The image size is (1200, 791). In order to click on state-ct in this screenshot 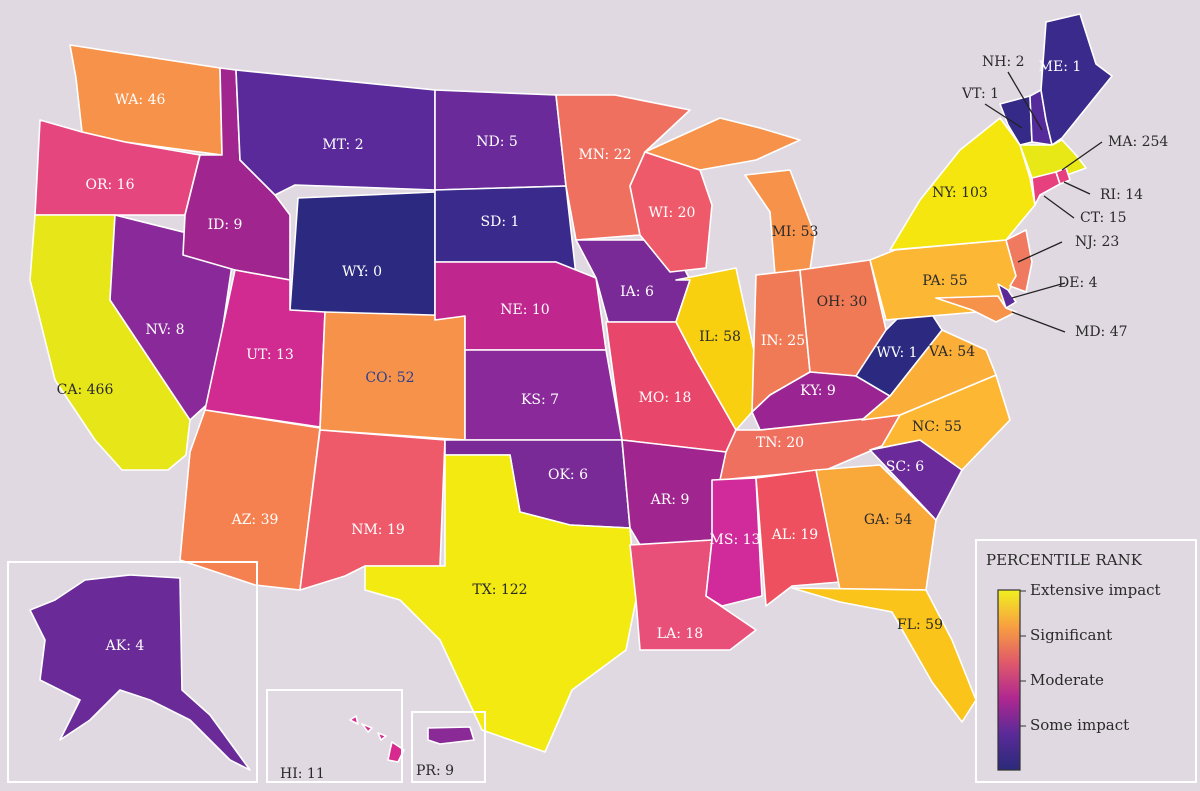, I will do `click(1046, 188)`.